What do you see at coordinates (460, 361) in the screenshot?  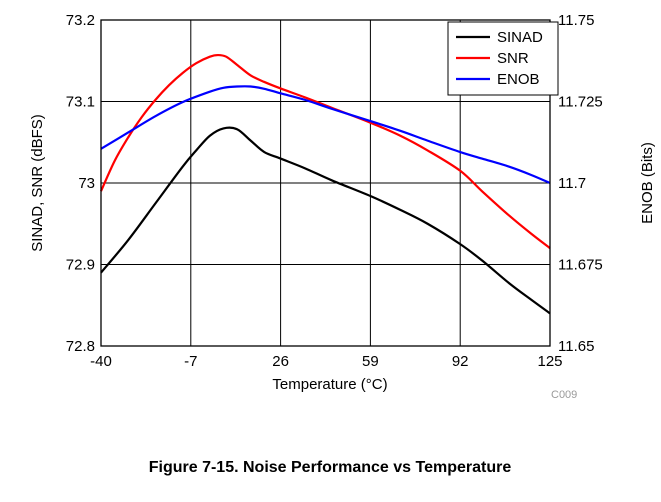 I see `x-tick-label: 92` at bounding box center [460, 361].